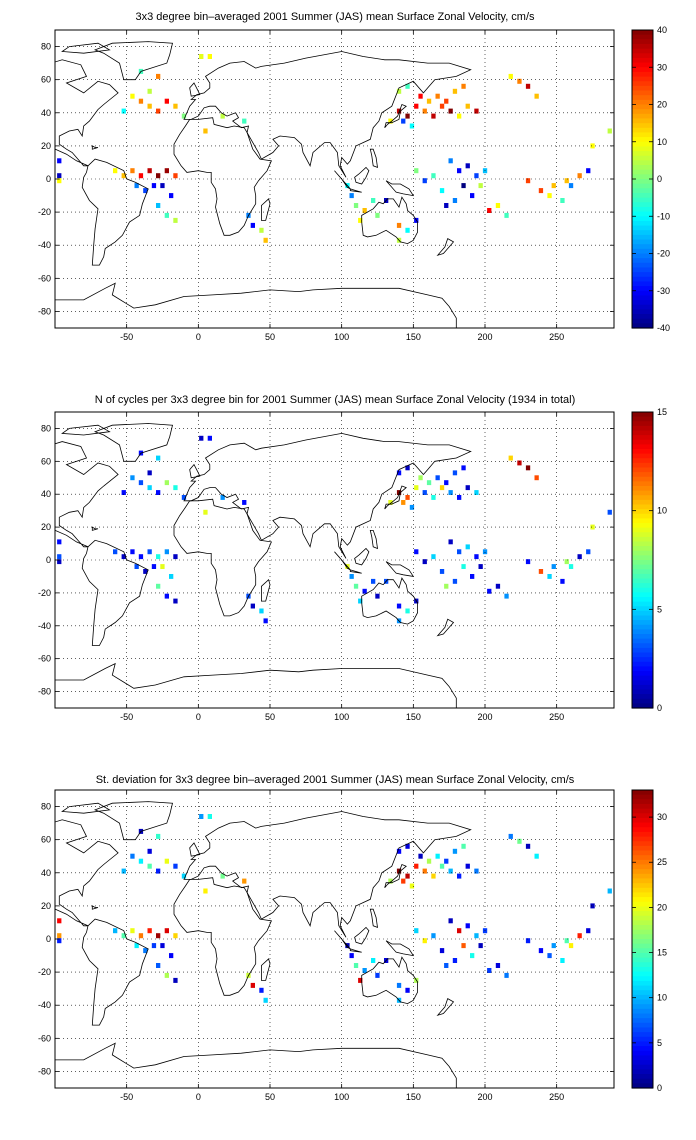  Describe the element at coordinates (341, 717) in the screenshot. I see `x-tick-label: 100` at that location.